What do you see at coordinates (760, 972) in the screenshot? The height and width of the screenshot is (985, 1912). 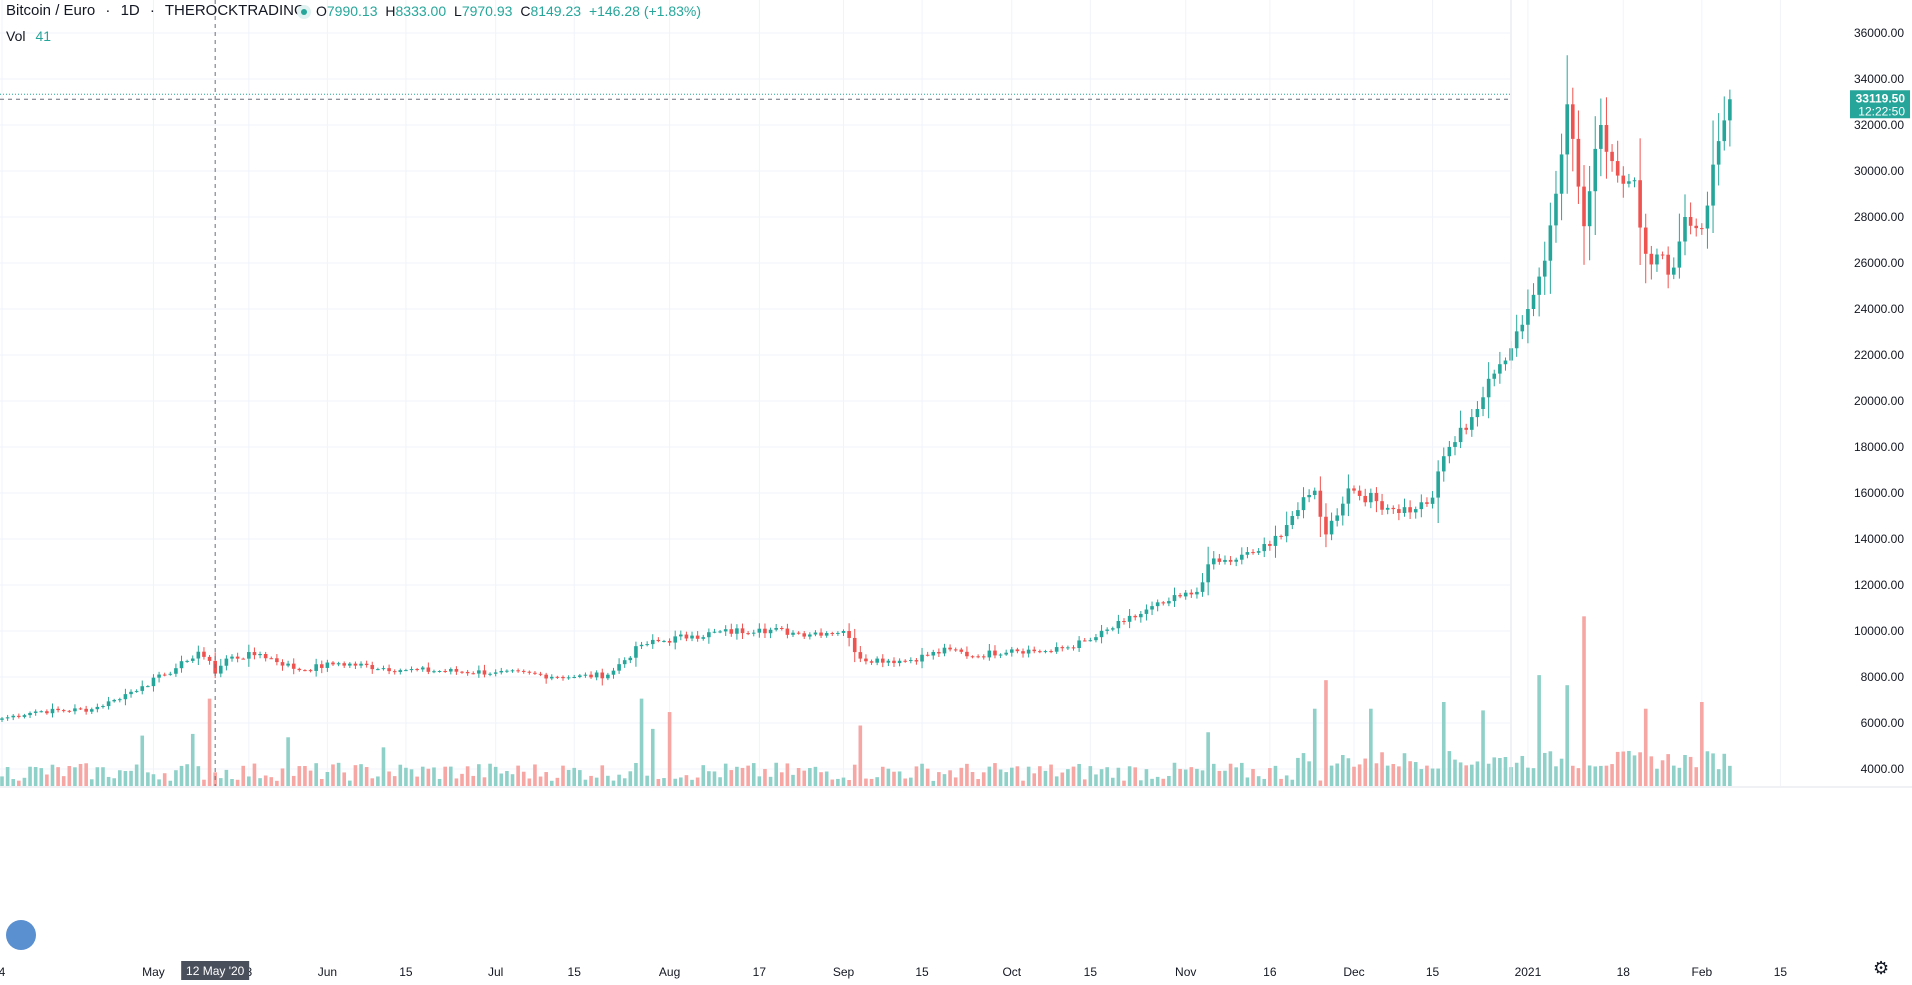 I see `time-tick-label: 17` at bounding box center [760, 972].